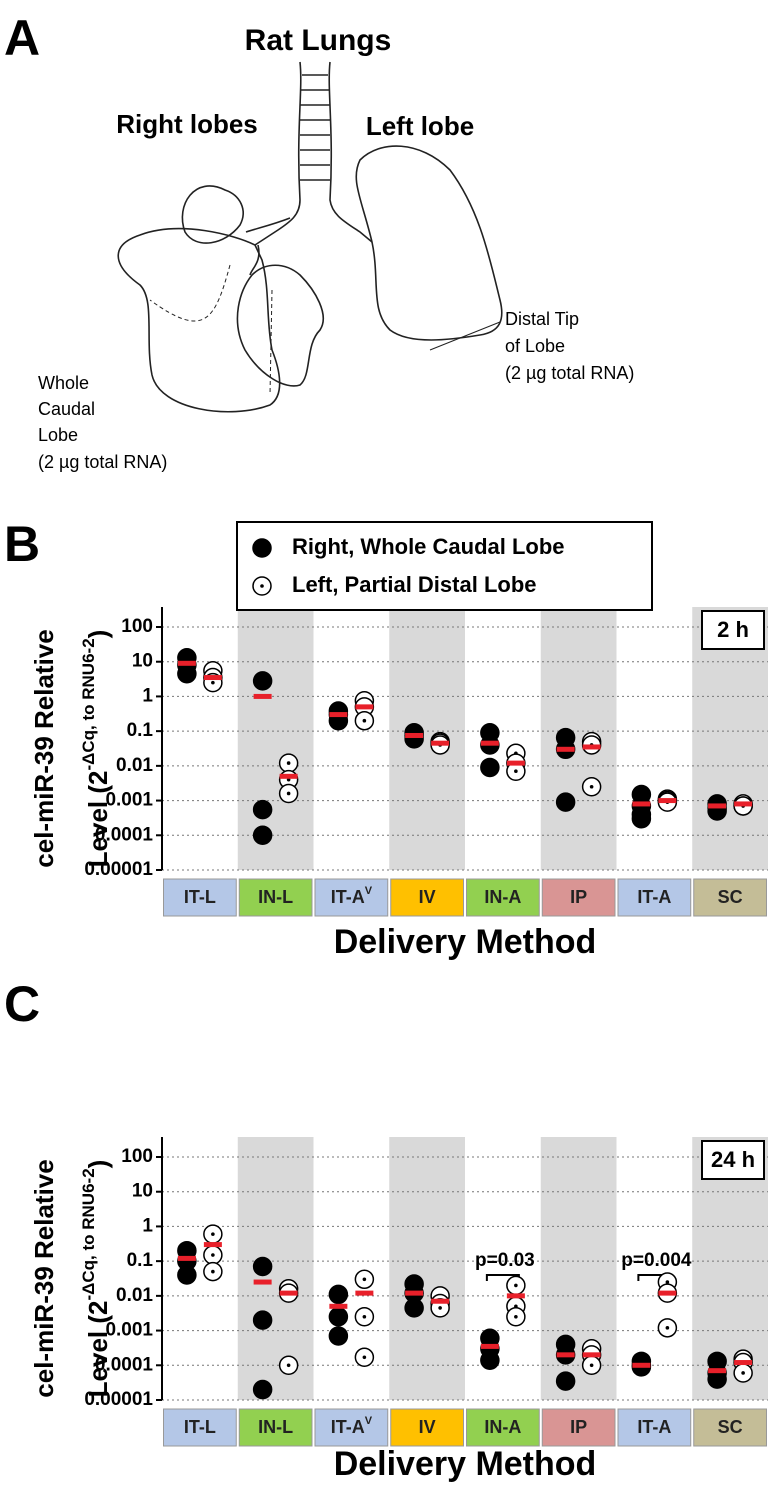 This screenshot has width=774, height=1503. What do you see at coordinates (147, 695) in the screenshot?
I see `y-tick-label: 1` at bounding box center [147, 695].